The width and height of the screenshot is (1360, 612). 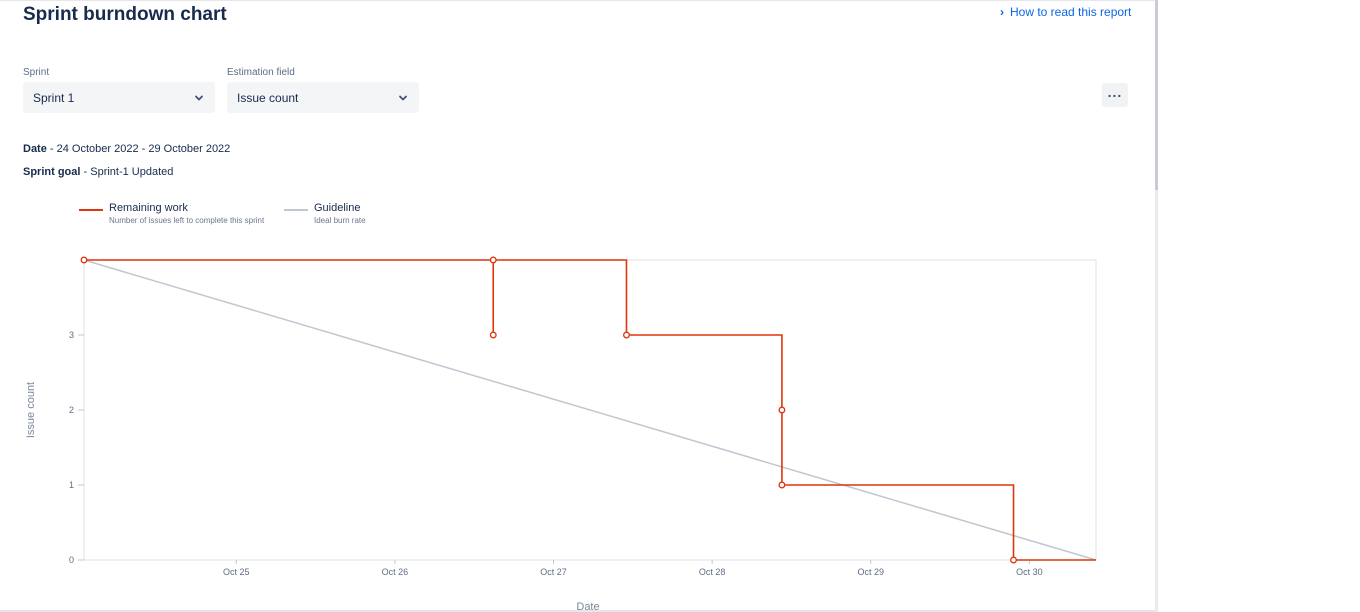 What do you see at coordinates (143, 149) in the screenshot?
I see `date-value: 24 October 2022 - 29 October 2022` at bounding box center [143, 149].